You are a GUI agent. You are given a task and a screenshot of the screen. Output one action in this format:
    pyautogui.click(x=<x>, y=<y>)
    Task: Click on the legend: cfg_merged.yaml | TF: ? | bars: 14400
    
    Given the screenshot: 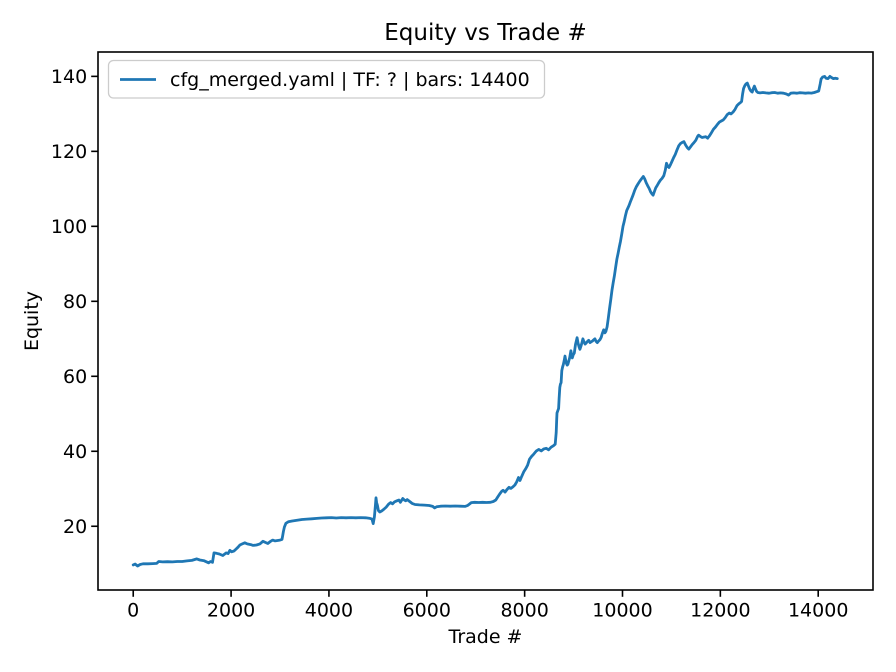 What is the action you would take?
    pyautogui.click(x=326, y=79)
    